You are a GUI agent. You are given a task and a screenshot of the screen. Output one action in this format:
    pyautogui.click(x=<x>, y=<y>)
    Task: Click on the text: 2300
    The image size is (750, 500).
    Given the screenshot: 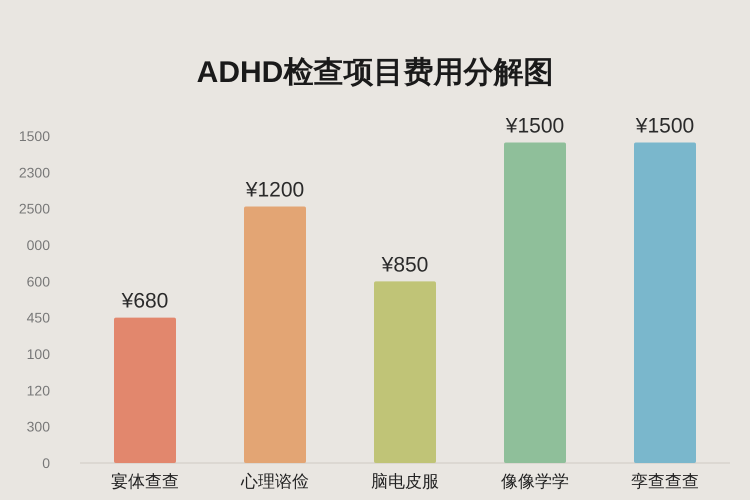 What is the action you would take?
    pyautogui.click(x=34, y=172)
    